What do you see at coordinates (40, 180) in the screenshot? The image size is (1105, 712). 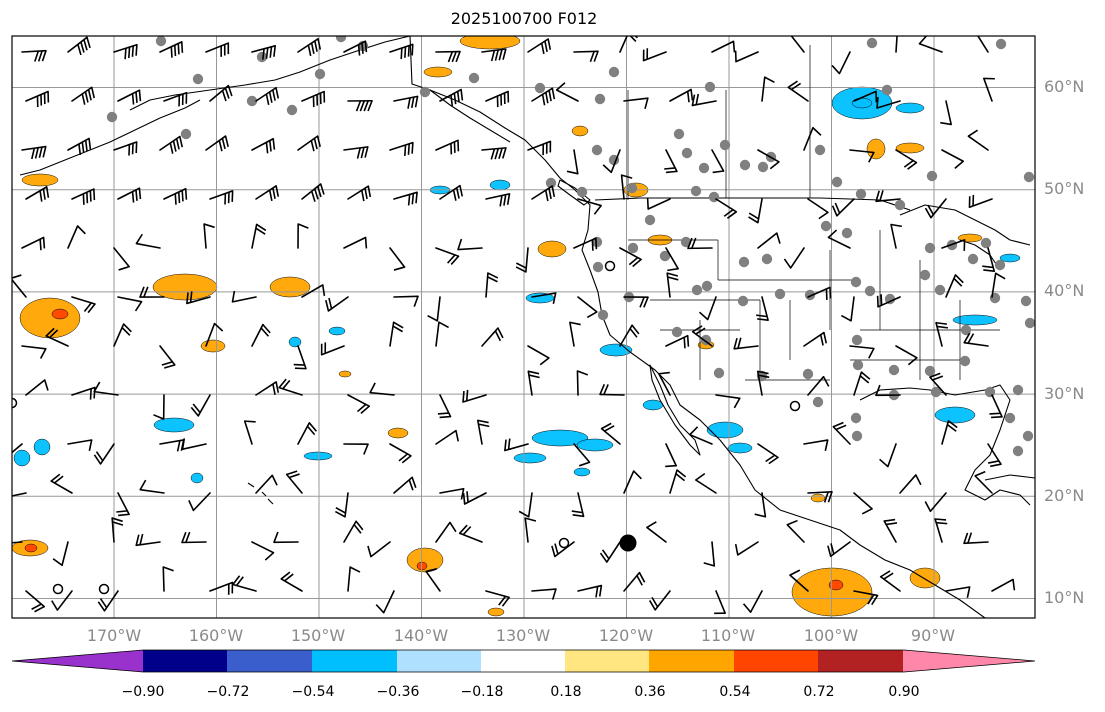 I see `positive-anomaly` at bounding box center [40, 180].